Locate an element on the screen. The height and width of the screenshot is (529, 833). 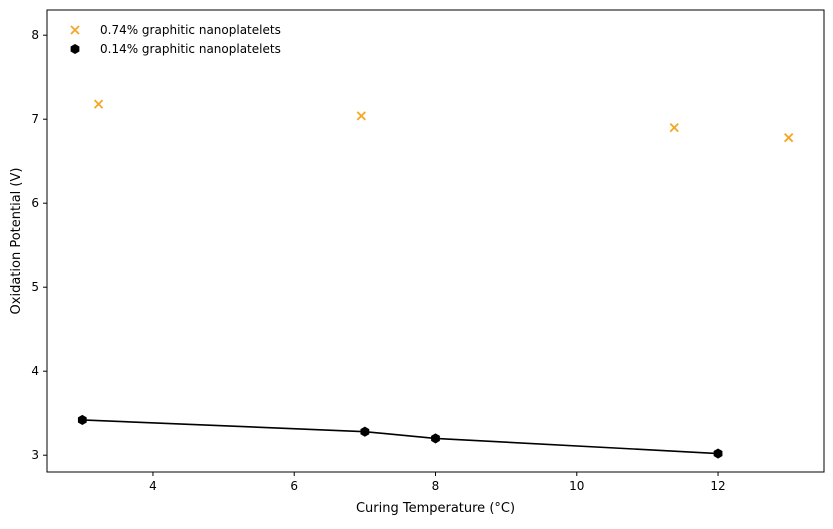
series-line is located at coordinates (400, 437).